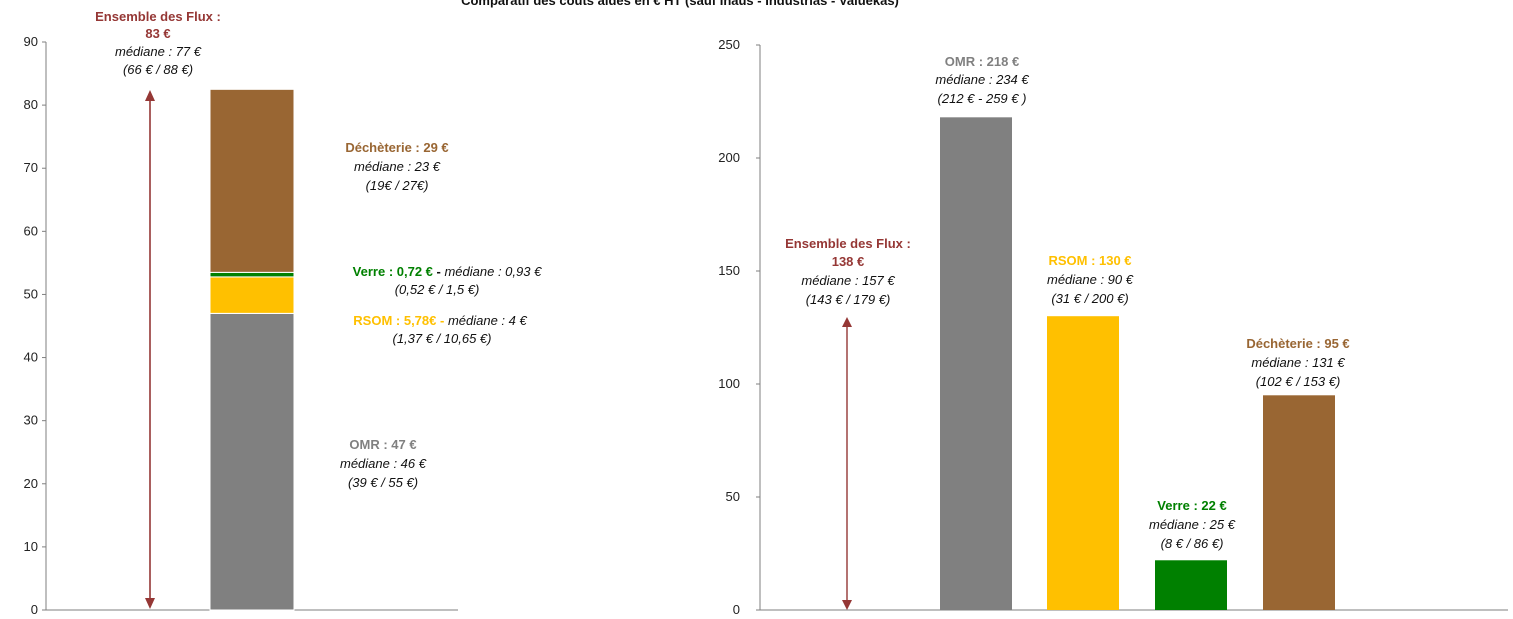 This screenshot has width=1513, height=619. I want to click on left-rsom-sep: -, so click(442, 320).